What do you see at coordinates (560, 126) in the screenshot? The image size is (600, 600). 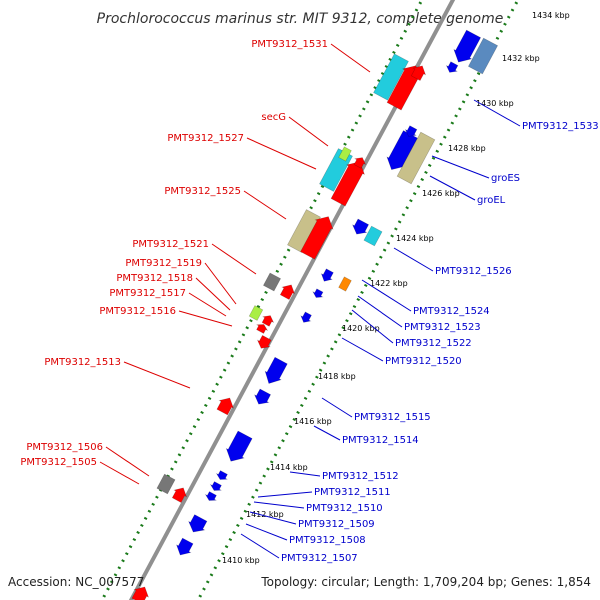 I see `reverse-gene-label: PMT9312_1533` at bounding box center [560, 126].